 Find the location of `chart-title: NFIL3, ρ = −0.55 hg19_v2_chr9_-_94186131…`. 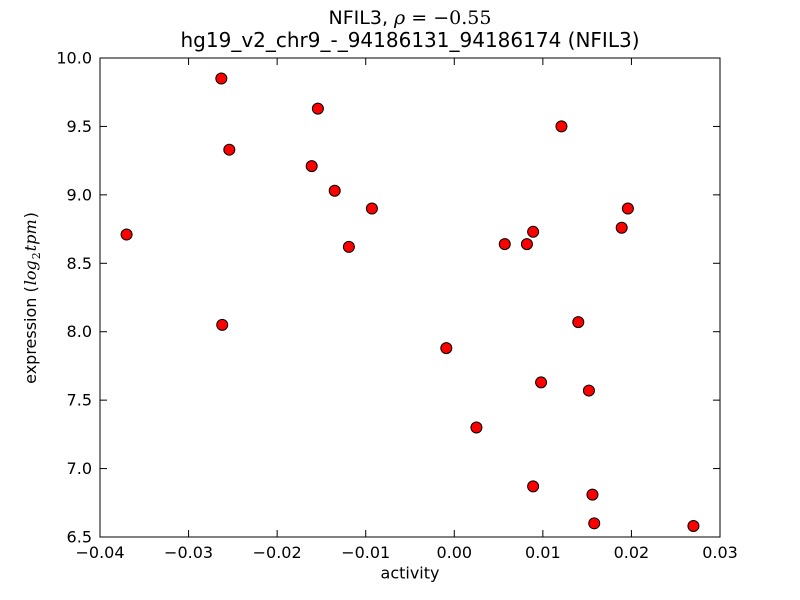

chart-title: NFIL3, ρ = −0.55 hg19_v2_chr9_-_94186131… is located at coordinates (409, 29).